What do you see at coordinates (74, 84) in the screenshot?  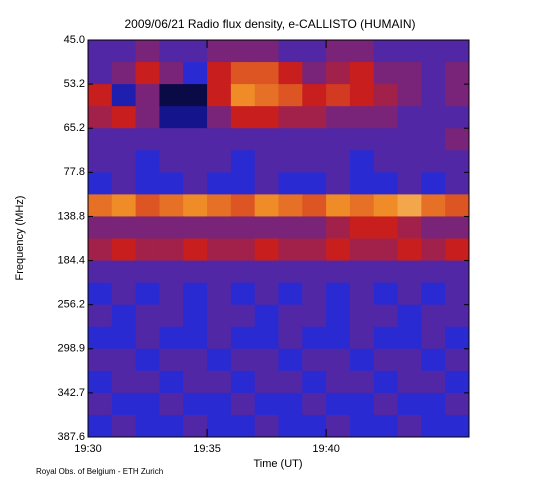 I see `y-tick-label: 53.2` at bounding box center [74, 84].